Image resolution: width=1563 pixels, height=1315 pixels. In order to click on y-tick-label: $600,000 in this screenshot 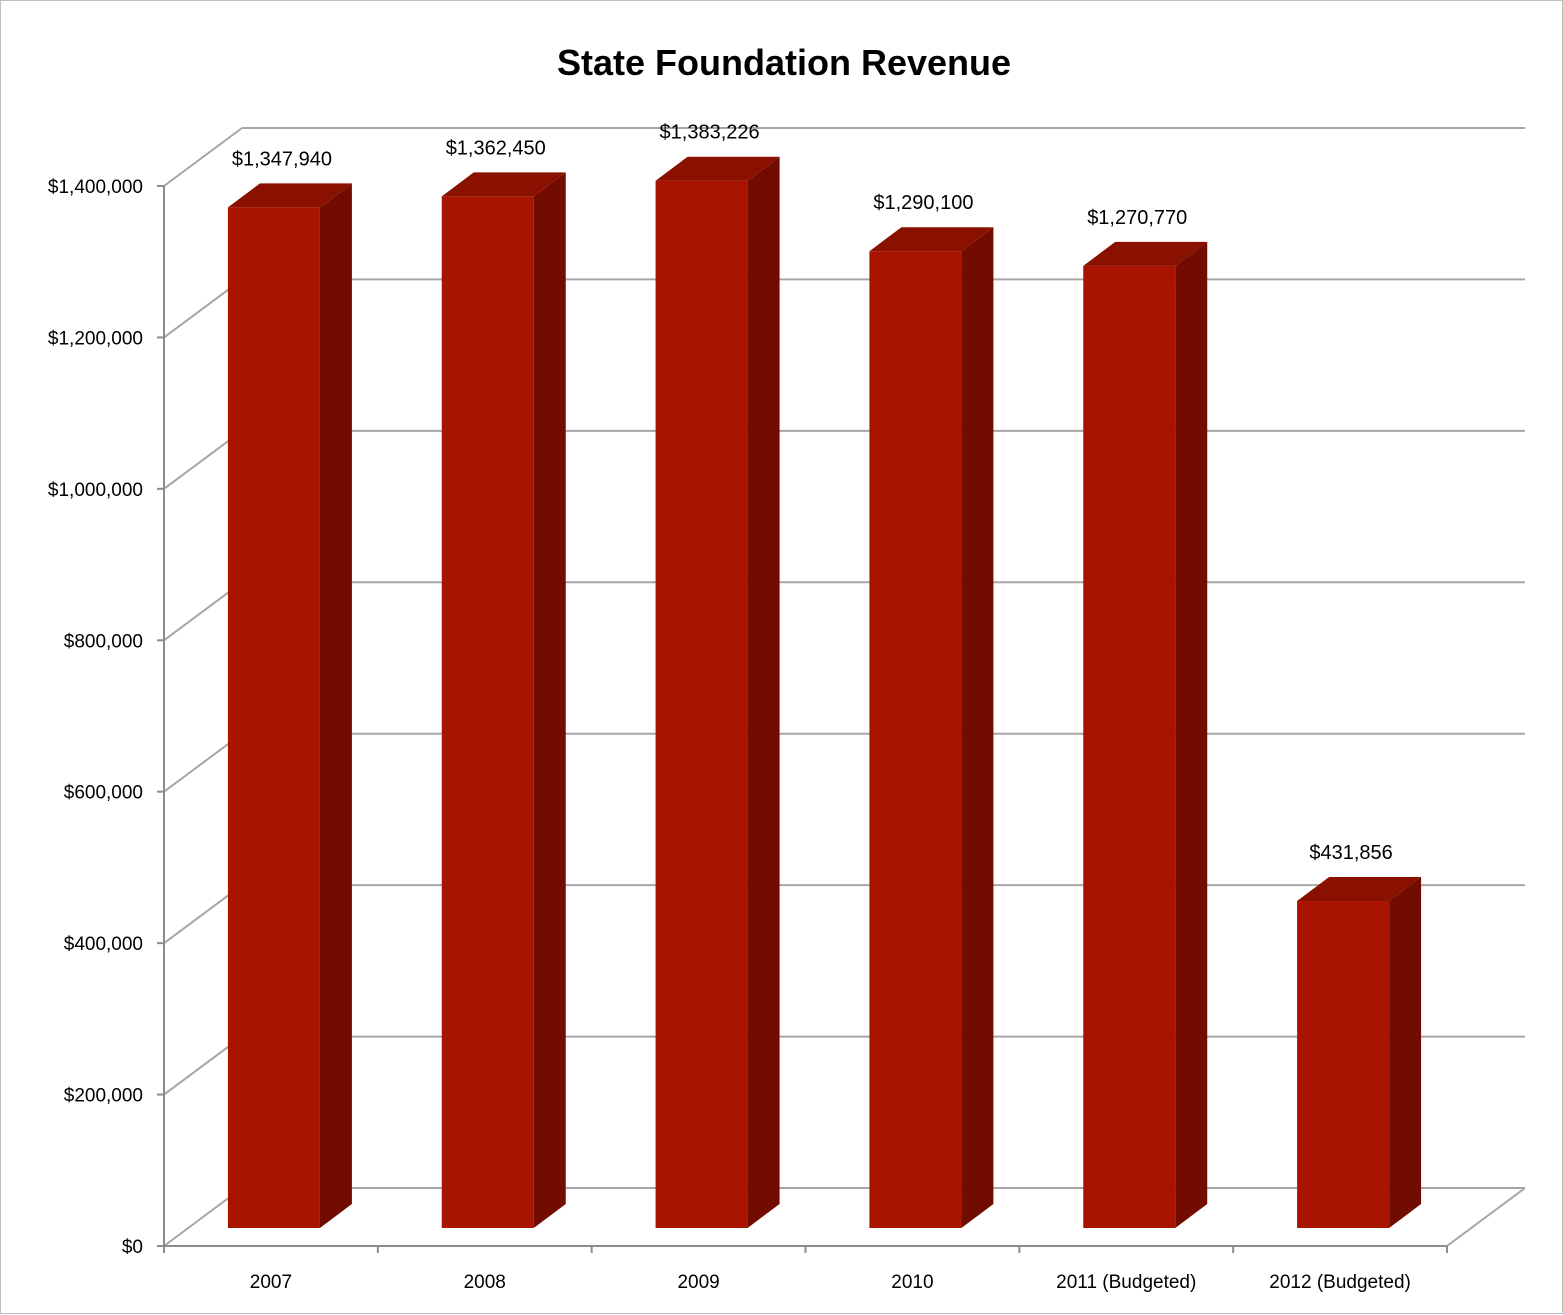, I will do `click(103, 793)`.